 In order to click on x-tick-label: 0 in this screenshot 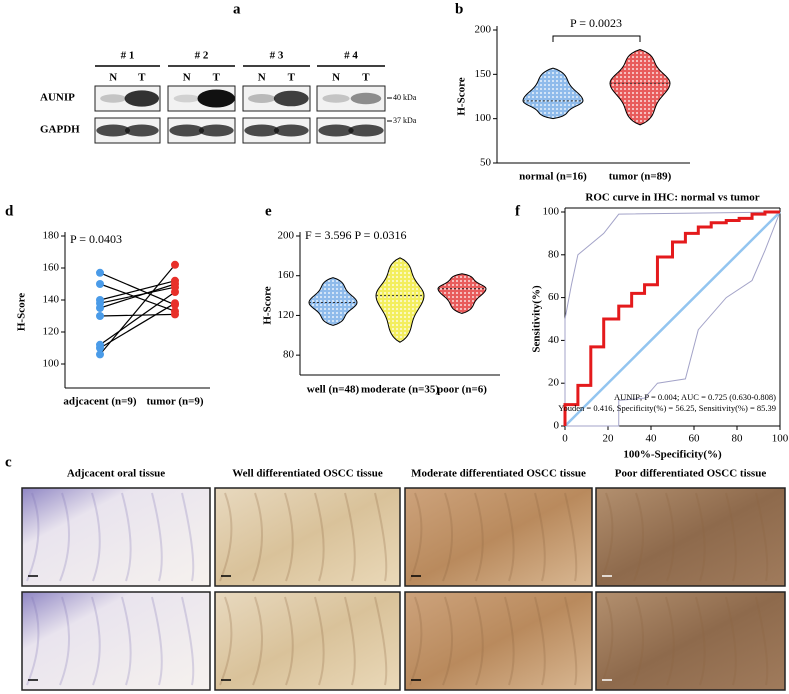, I will do `click(565, 439)`.